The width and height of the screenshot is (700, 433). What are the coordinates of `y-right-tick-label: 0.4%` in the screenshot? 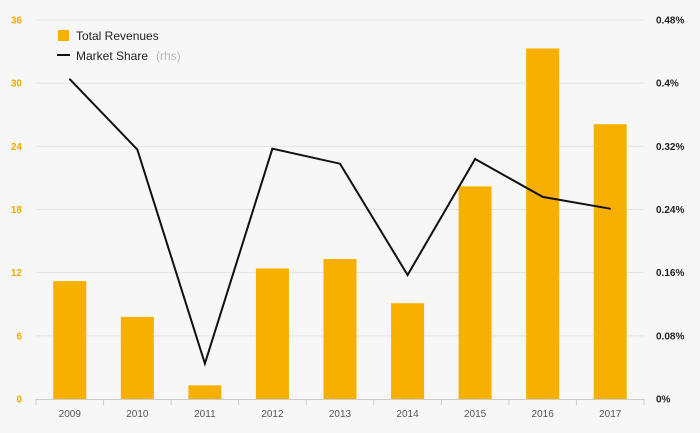 It's located at (667, 84).